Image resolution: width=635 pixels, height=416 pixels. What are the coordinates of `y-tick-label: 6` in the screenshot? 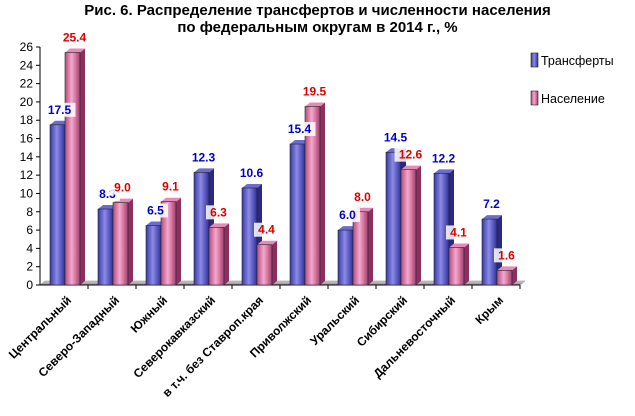 It's located at (29, 230).